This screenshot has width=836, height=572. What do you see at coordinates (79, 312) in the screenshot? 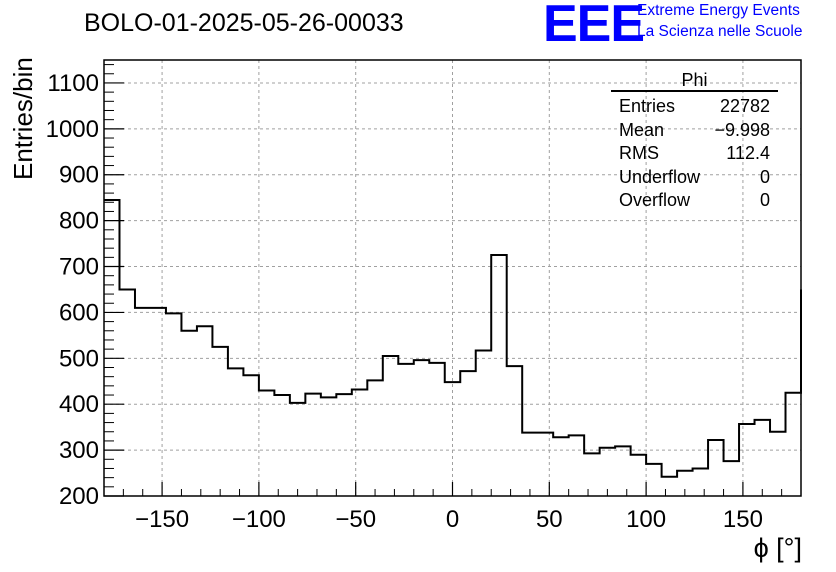
I see `y-tick-label: 600` at bounding box center [79, 312].